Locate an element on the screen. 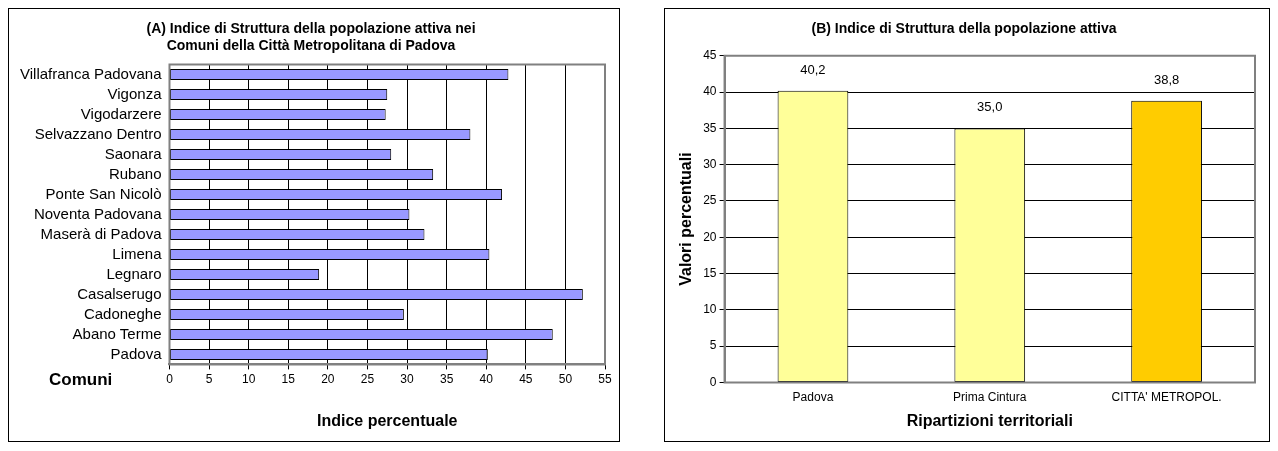  y-tick-label: Noventa Padovana is located at coordinates (98, 213).